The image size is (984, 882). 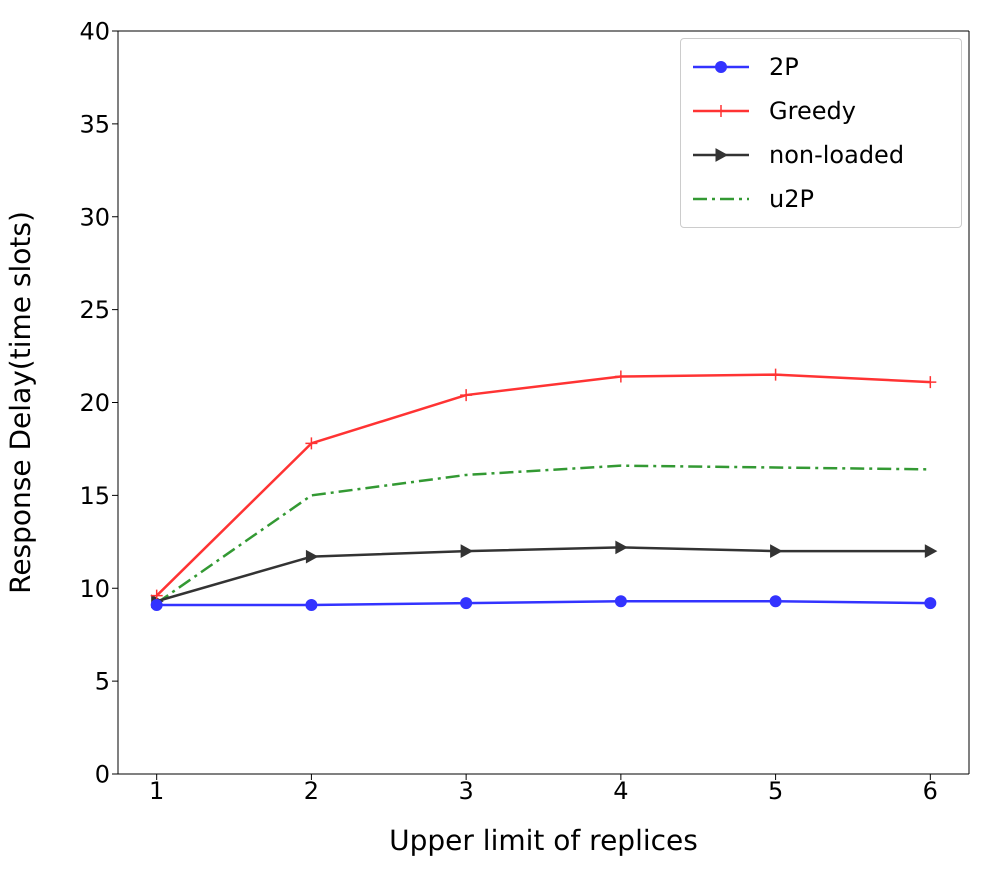 I want to click on y-tick-label: 20, so click(x=94, y=403).